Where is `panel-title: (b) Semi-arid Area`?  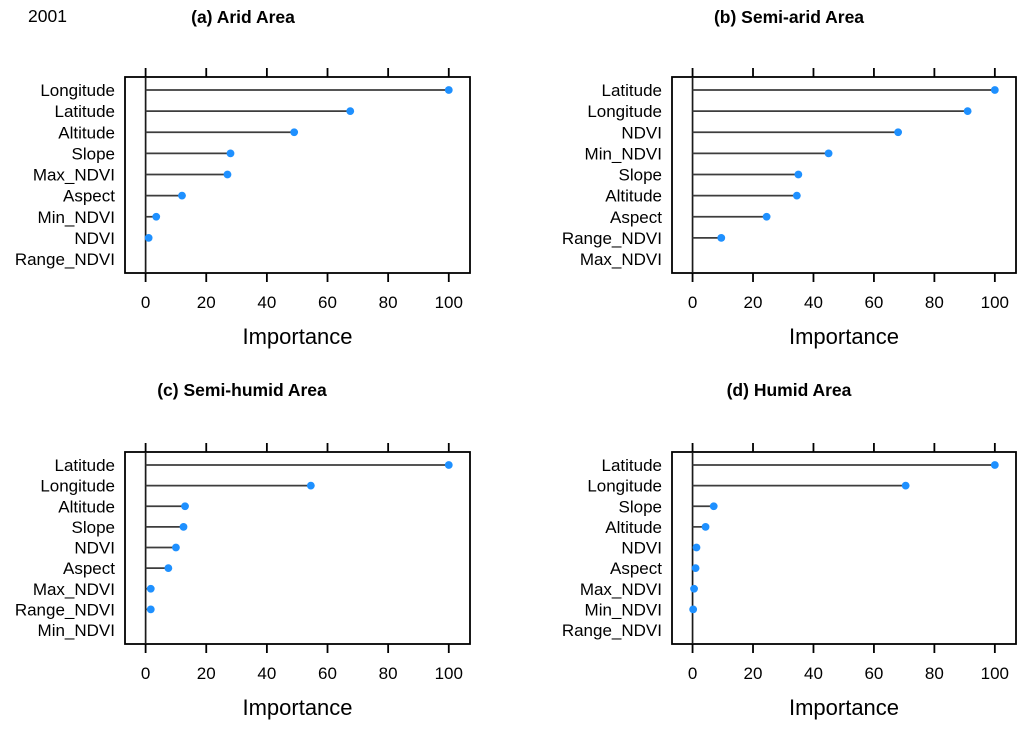
panel-title: (b) Semi-arid Area is located at coordinates (789, 17).